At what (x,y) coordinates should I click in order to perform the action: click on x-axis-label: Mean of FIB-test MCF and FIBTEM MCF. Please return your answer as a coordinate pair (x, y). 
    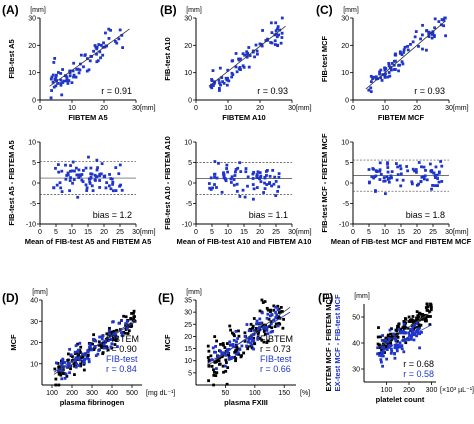
    Looking at the image, I should click on (401, 241).